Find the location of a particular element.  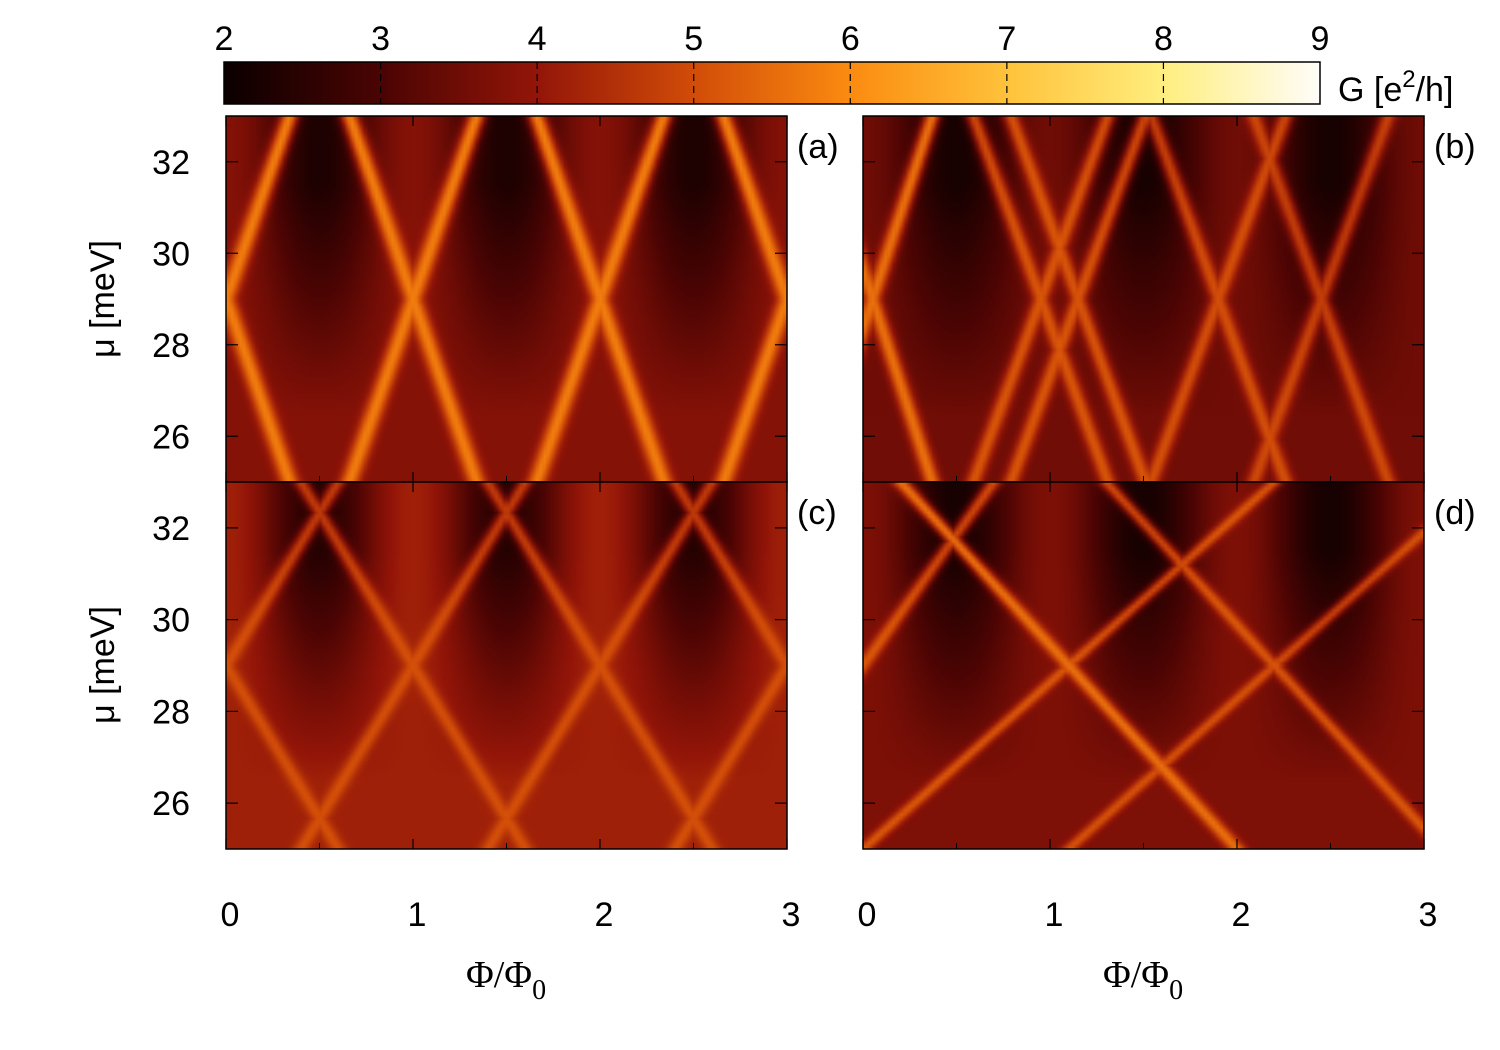

panel-label: (c) is located at coordinates (817, 513).